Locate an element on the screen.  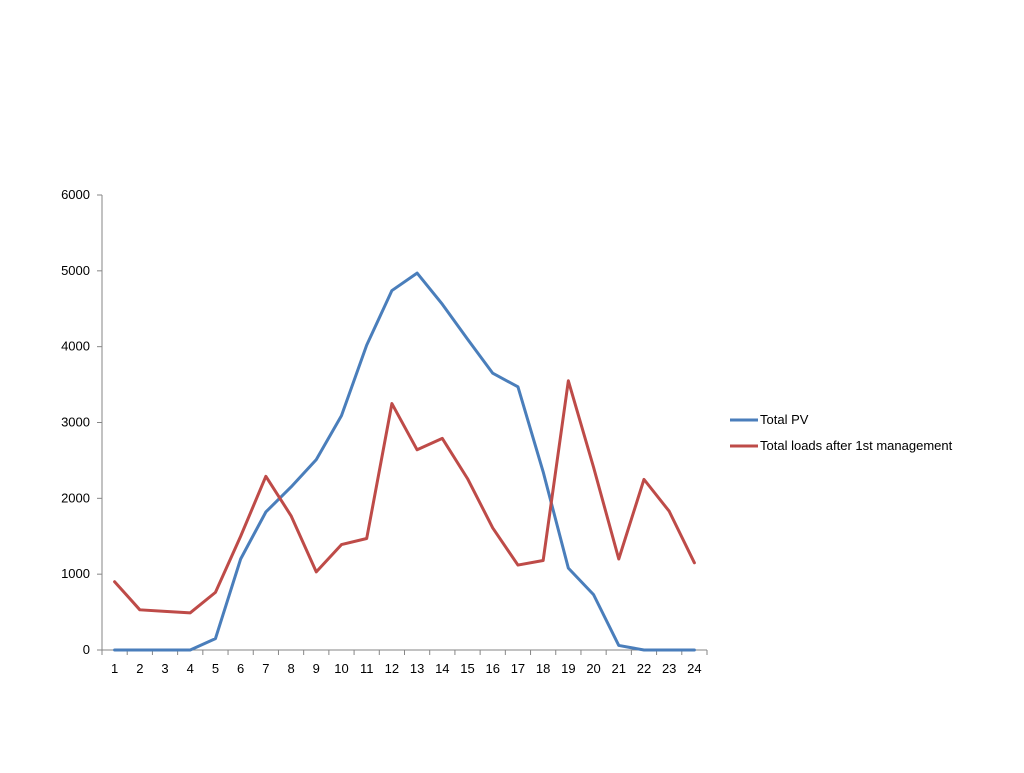
x-tick-label: 24 is located at coordinates (694, 668).